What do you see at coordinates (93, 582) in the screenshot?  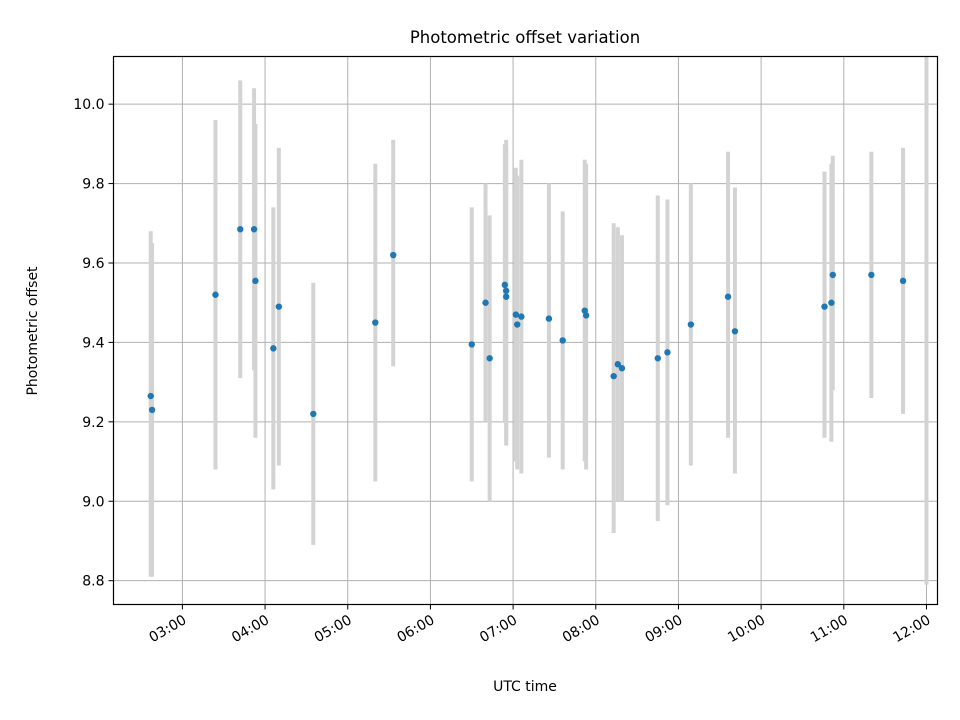 I see `y-tick-label: 8.8` at bounding box center [93, 582].